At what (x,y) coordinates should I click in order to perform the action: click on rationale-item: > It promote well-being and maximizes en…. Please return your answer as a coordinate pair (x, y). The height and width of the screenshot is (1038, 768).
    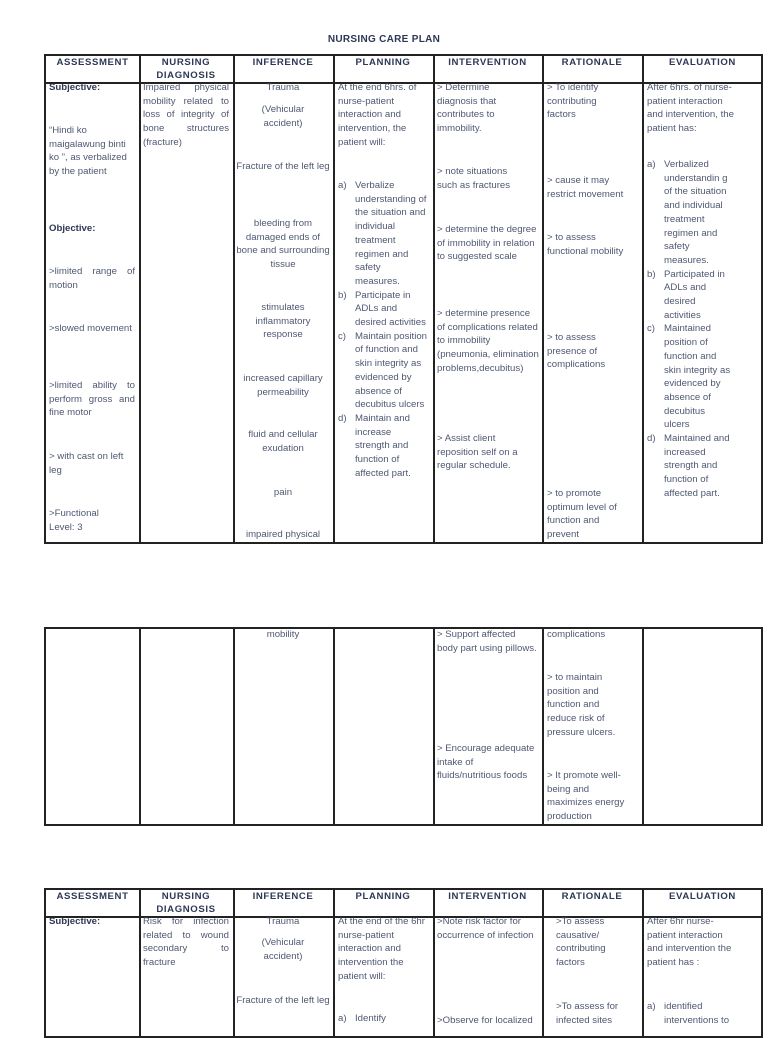
    Looking at the image, I should click on (586, 796).